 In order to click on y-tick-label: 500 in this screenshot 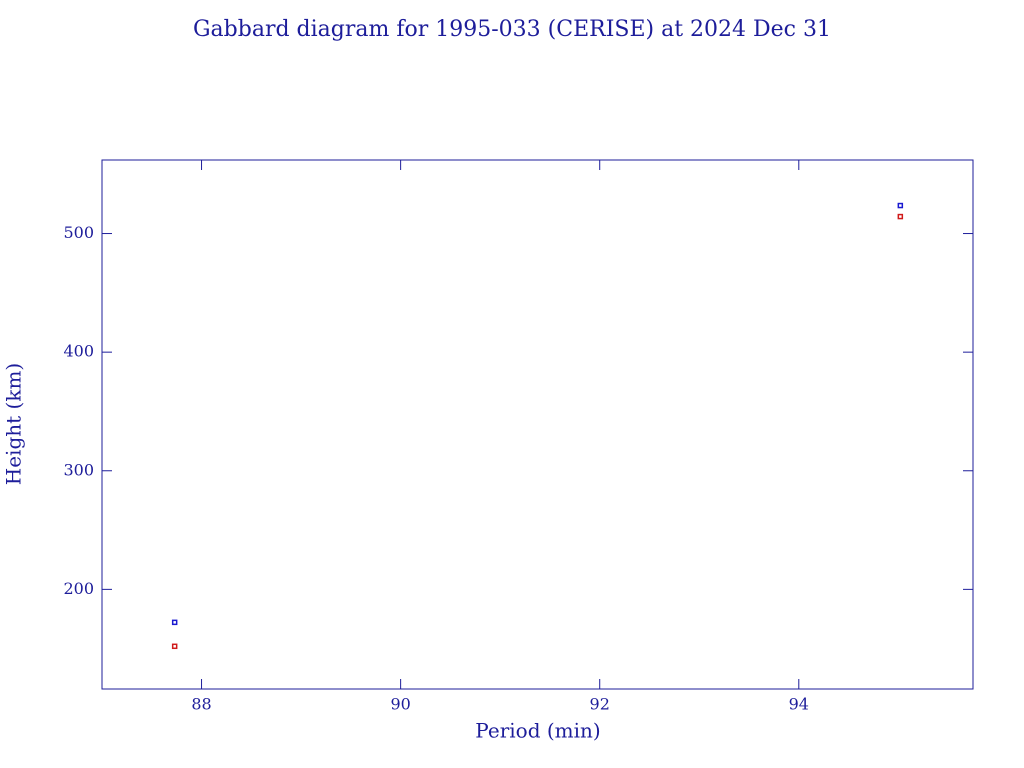, I will do `click(78, 232)`.